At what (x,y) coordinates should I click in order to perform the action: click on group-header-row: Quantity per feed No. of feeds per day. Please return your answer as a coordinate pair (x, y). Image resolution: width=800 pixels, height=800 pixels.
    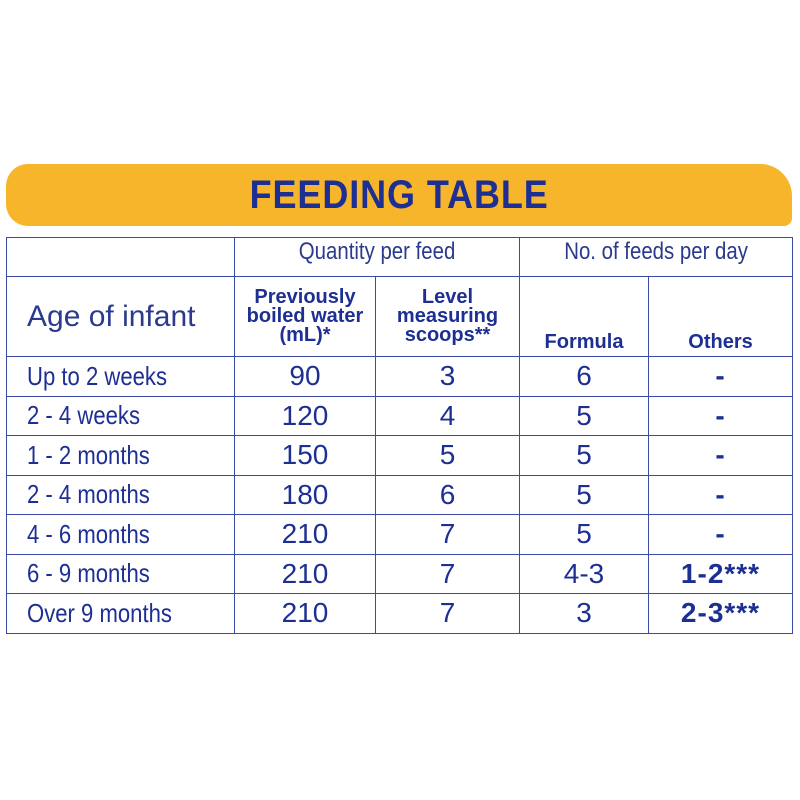
    Looking at the image, I should click on (400, 257).